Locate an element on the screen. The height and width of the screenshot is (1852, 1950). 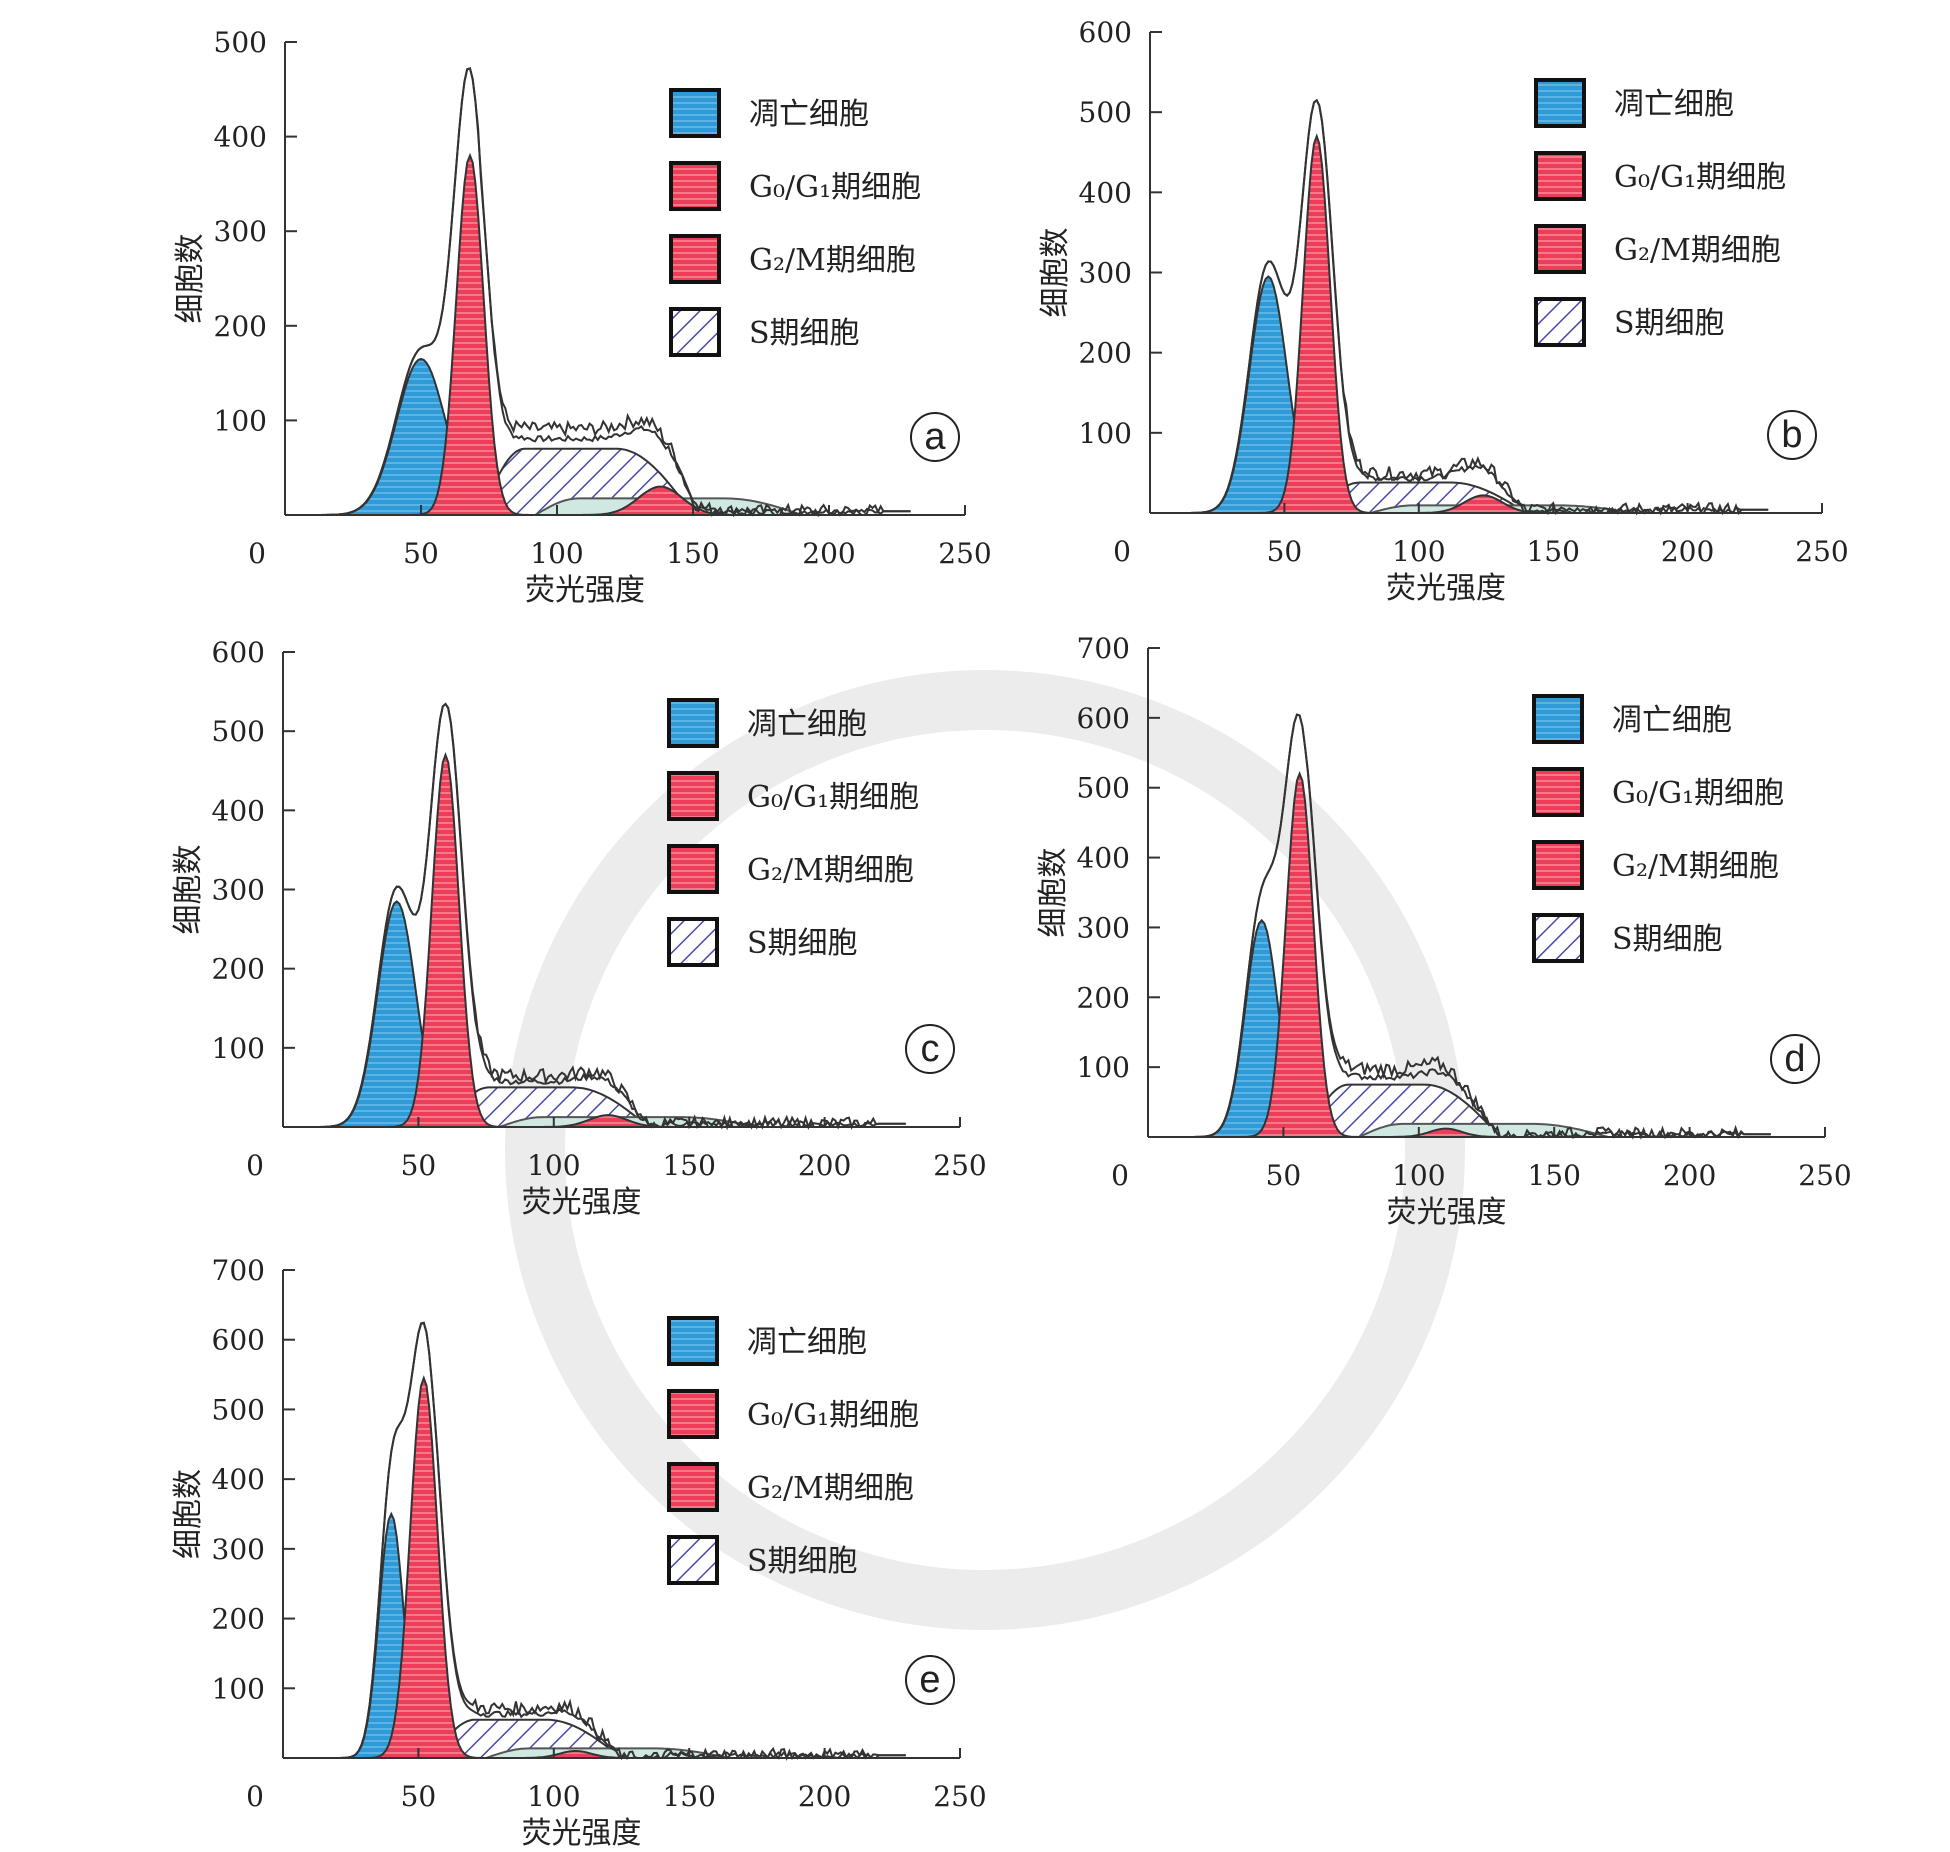
panel-letter: a is located at coordinates (935, 437).